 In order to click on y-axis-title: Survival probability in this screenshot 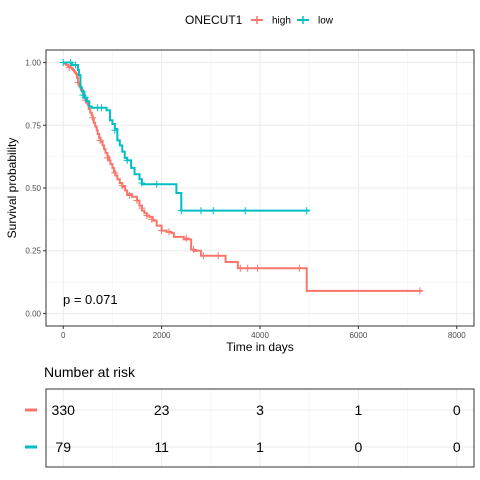, I will do `click(12, 188)`.